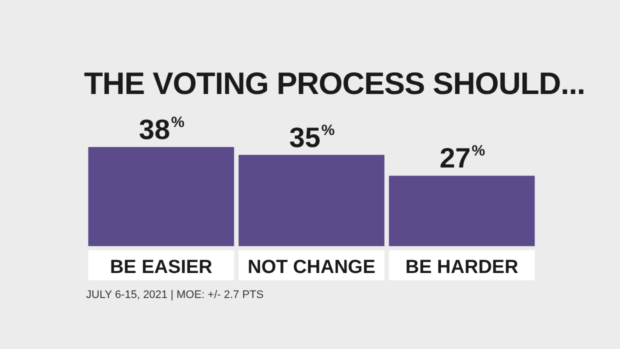 The image size is (620, 349). What do you see at coordinates (161, 267) in the screenshot?
I see `x-tick-label: BE EASIER` at bounding box center [161, 267].